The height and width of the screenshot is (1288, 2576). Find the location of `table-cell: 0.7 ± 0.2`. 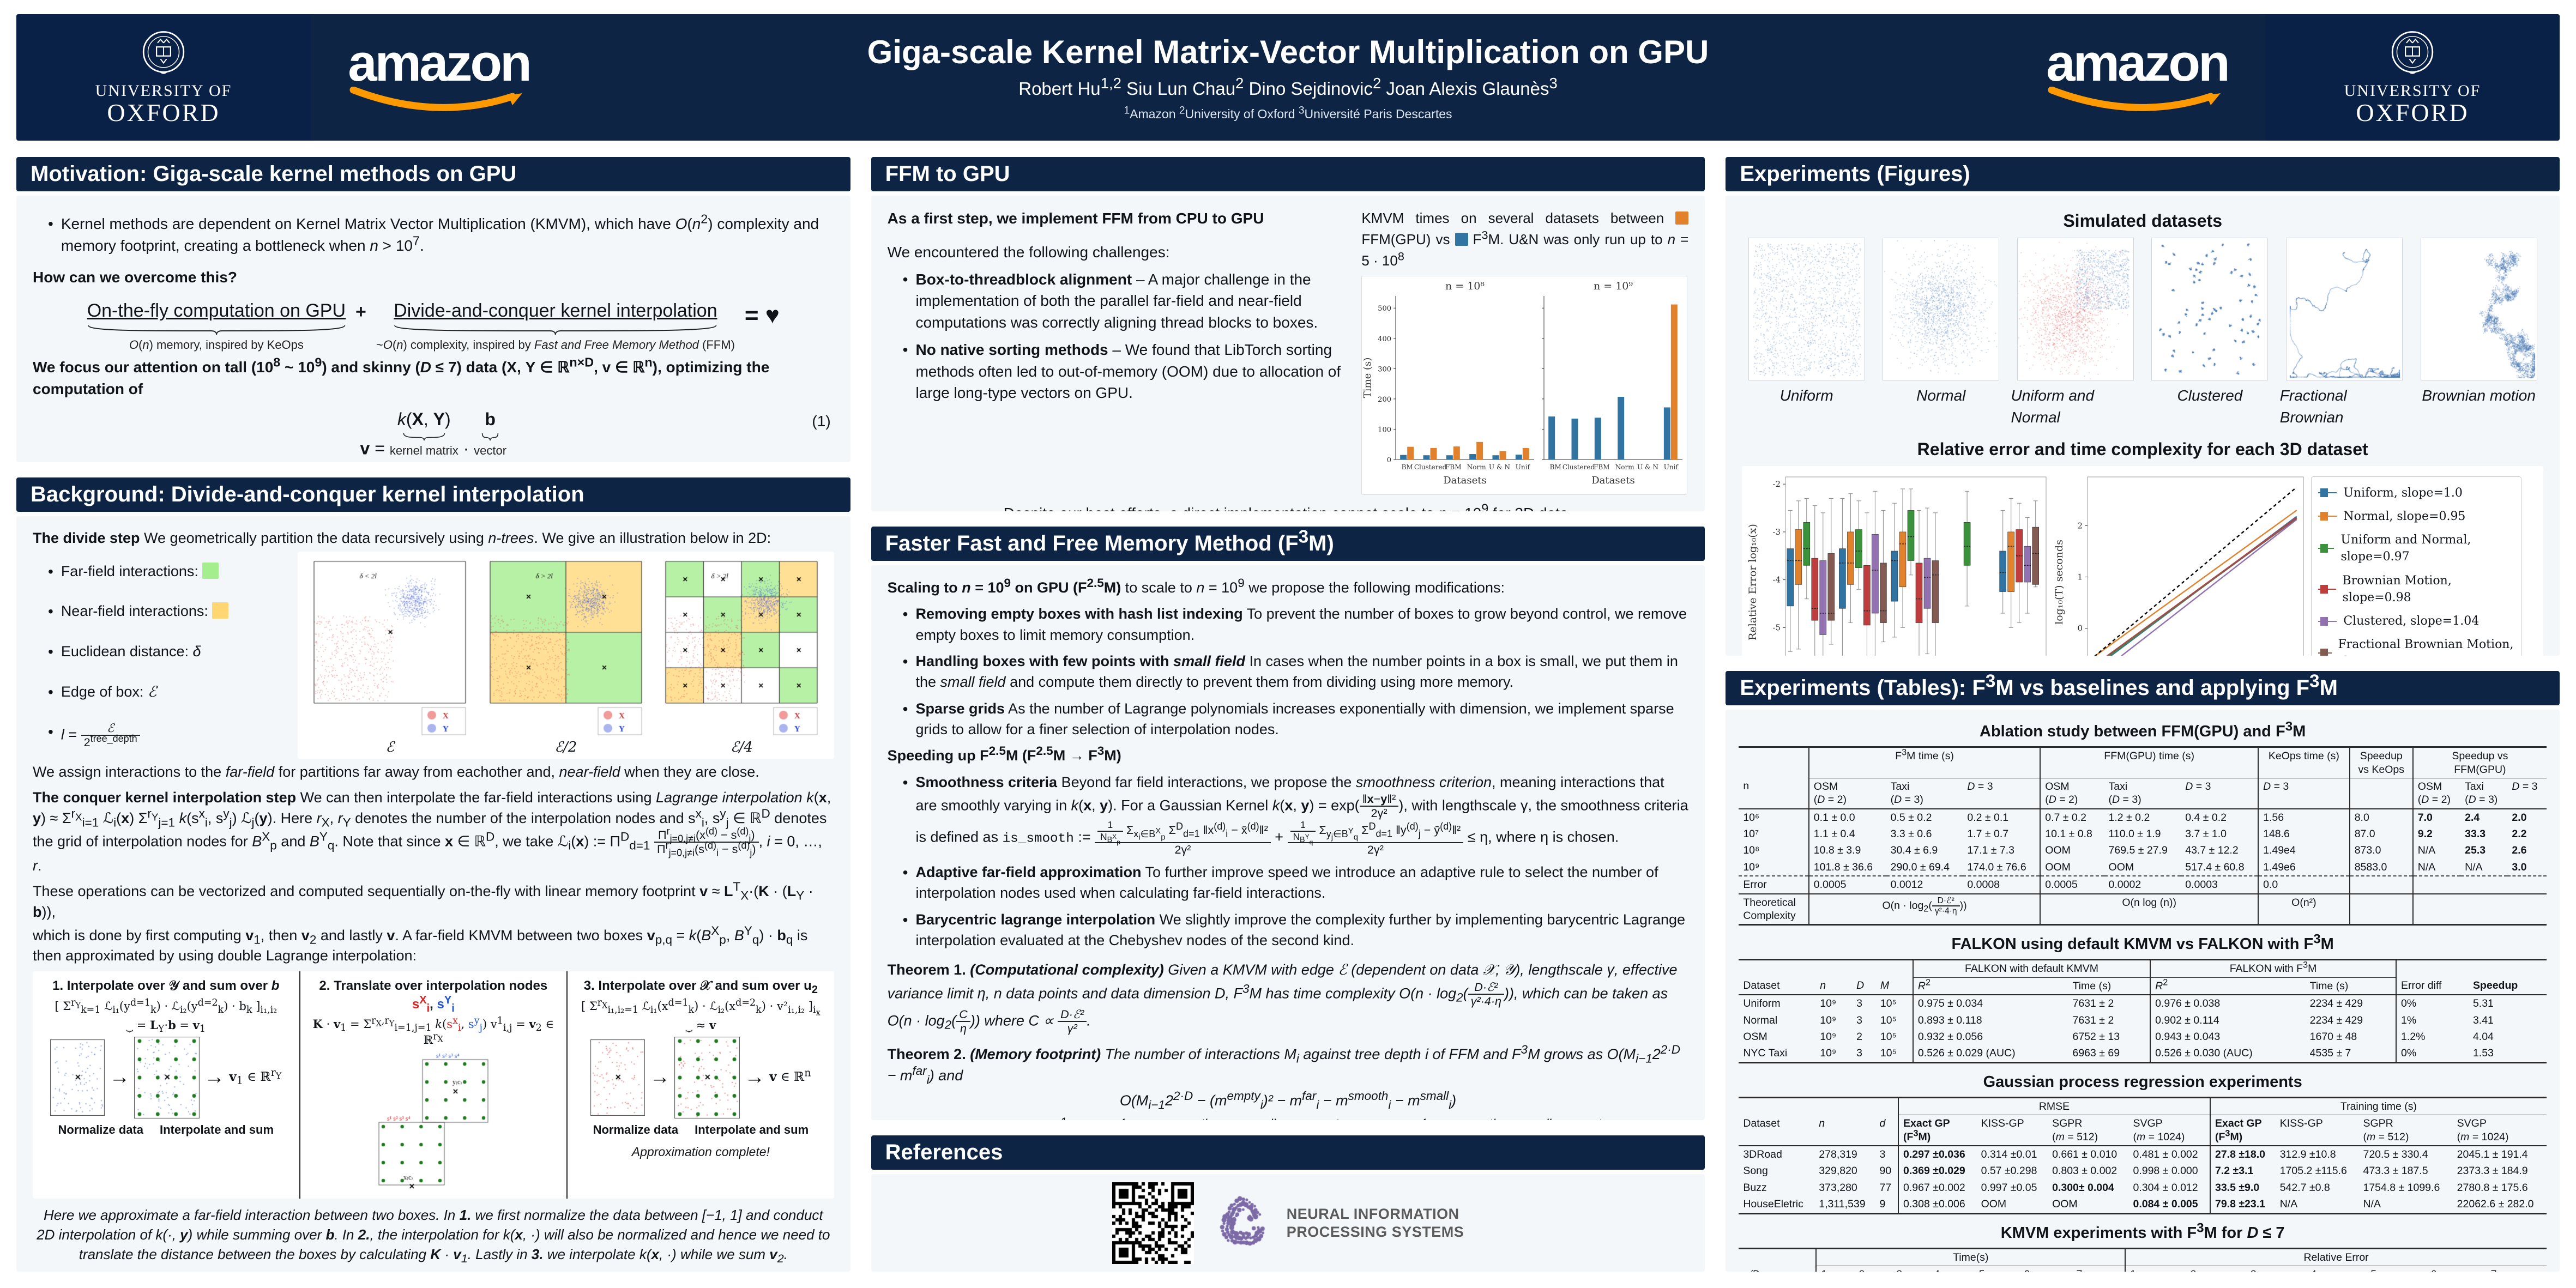

table-cell: 0.7 ± 0.2 is located at coordinates (2065, 817).